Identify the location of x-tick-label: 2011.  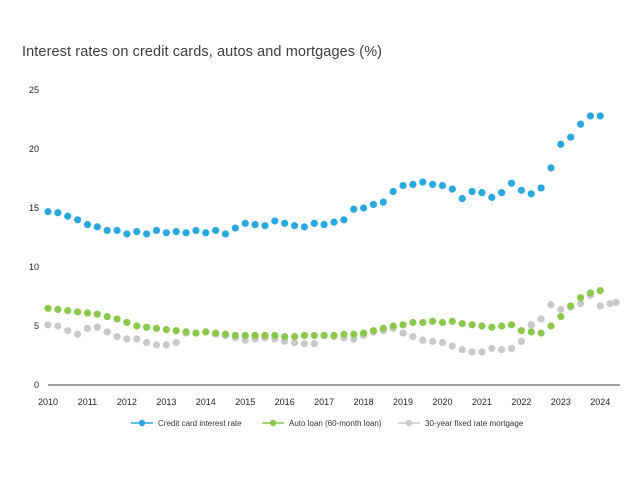
(87, 402).